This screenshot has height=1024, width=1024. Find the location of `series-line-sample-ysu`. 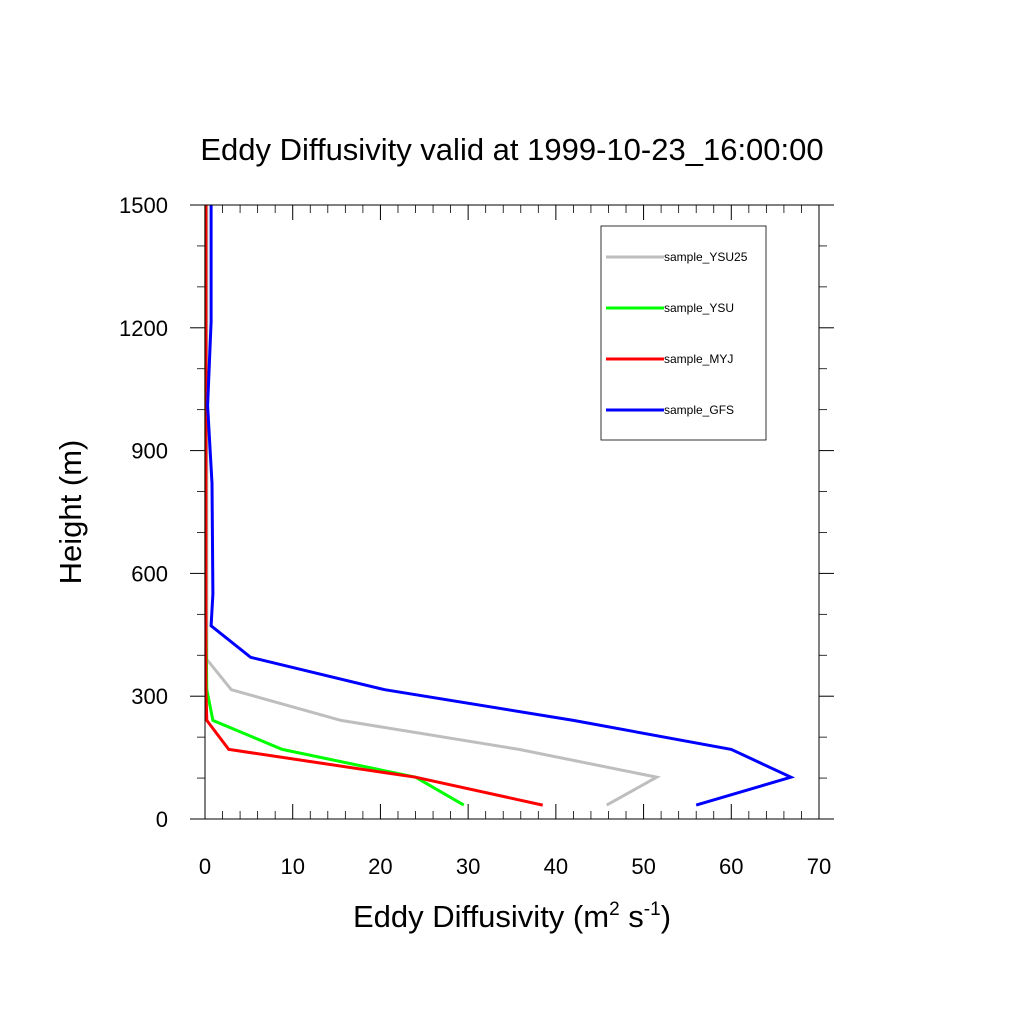

series-line-sample-ysu is located at coordinates (334, 506).